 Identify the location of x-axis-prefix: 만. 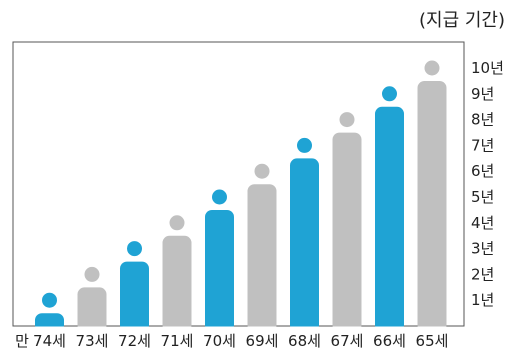
(22, 340).